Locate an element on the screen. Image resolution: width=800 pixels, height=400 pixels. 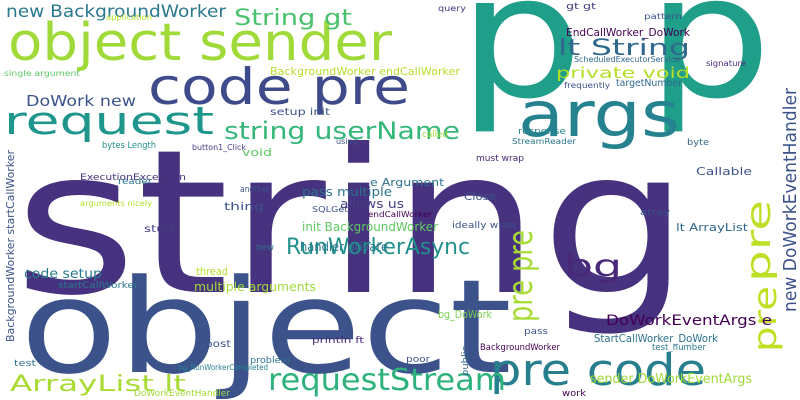
word: requestStream is located at coordinates (387, 380).